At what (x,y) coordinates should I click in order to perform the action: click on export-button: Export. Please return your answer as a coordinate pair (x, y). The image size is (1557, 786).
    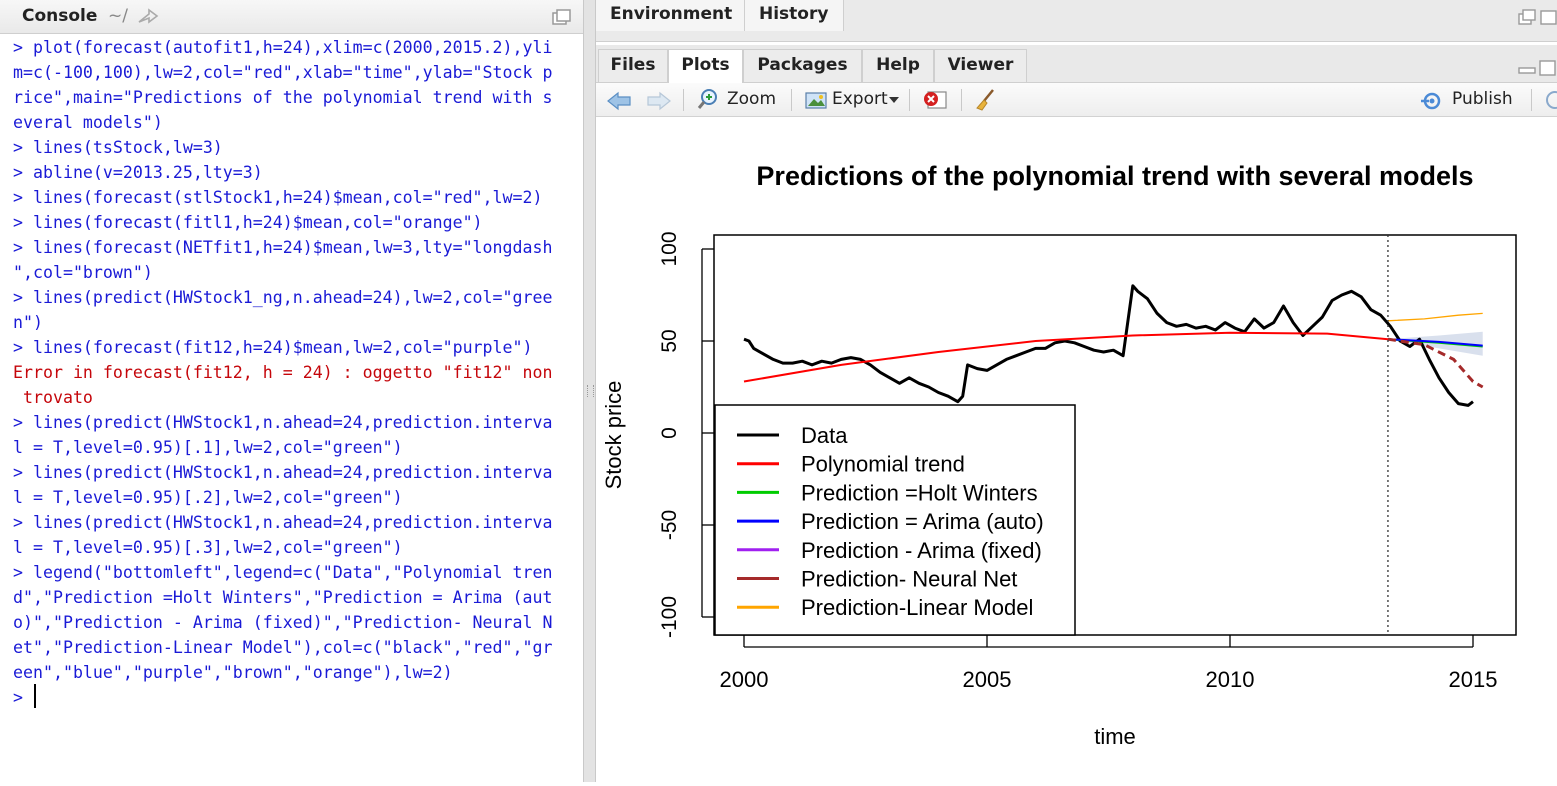
    Looking at the image, I should click on (860, 99).